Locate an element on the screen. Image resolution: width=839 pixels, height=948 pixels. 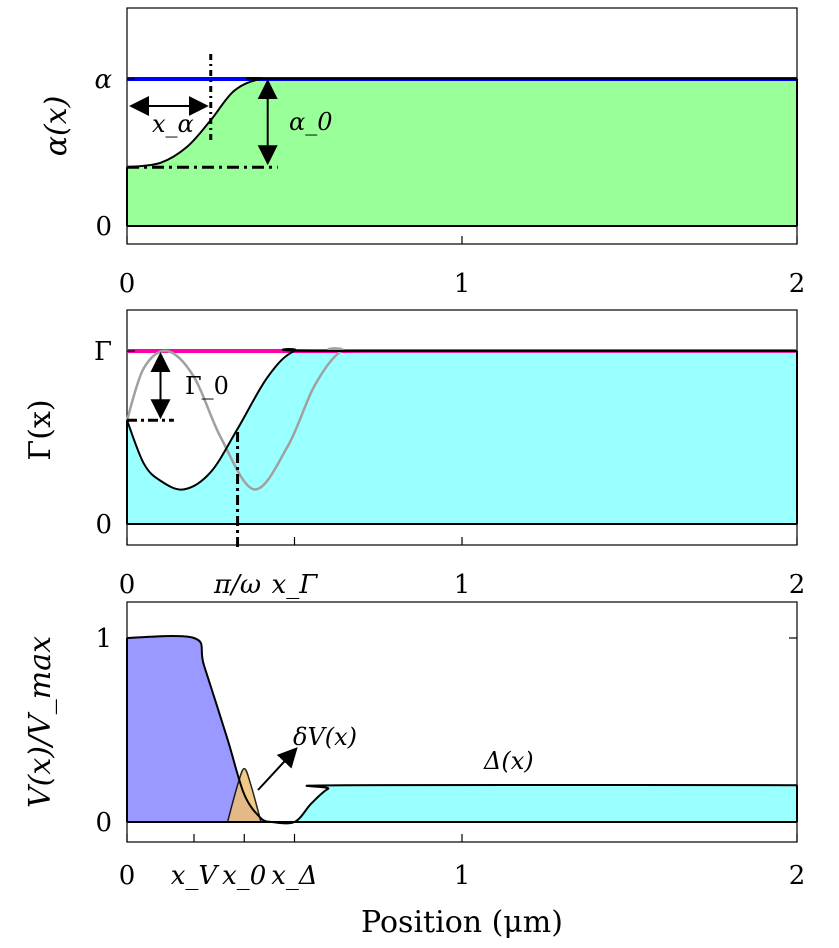
v-area-fill is located at coordinates (199, 728).